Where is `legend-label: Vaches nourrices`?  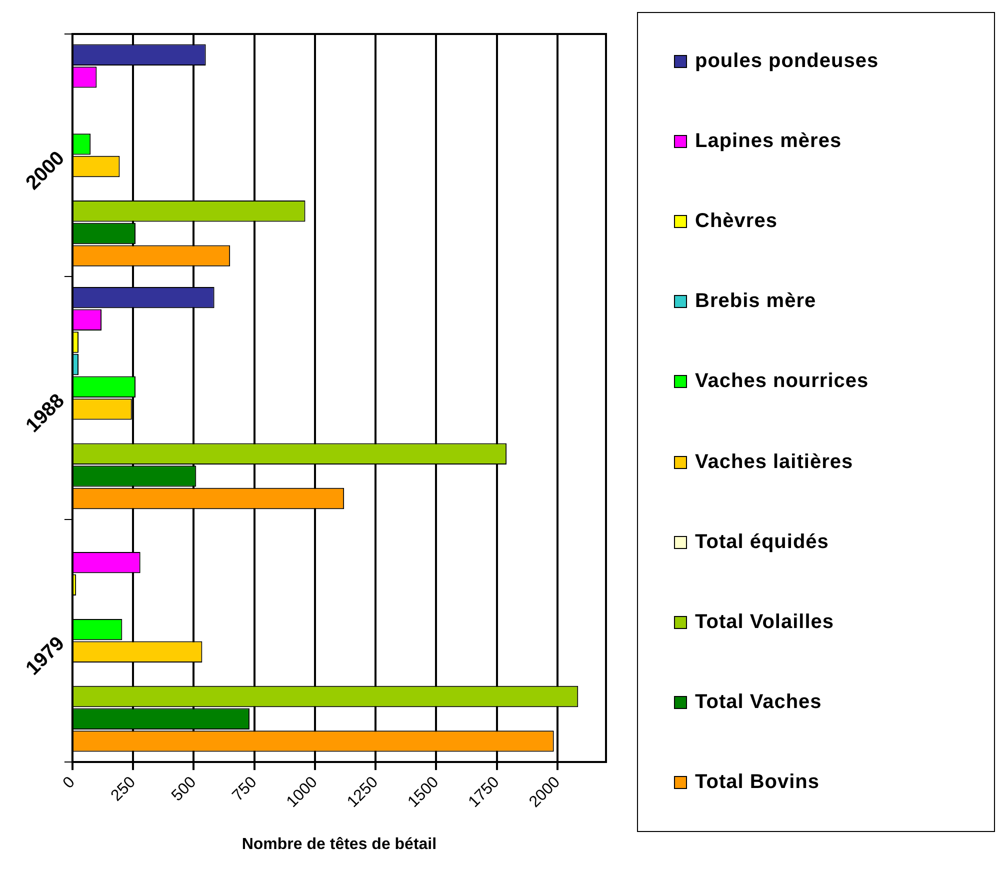 legend-label: Vaches nourrices is located at coordinates (782, 382).